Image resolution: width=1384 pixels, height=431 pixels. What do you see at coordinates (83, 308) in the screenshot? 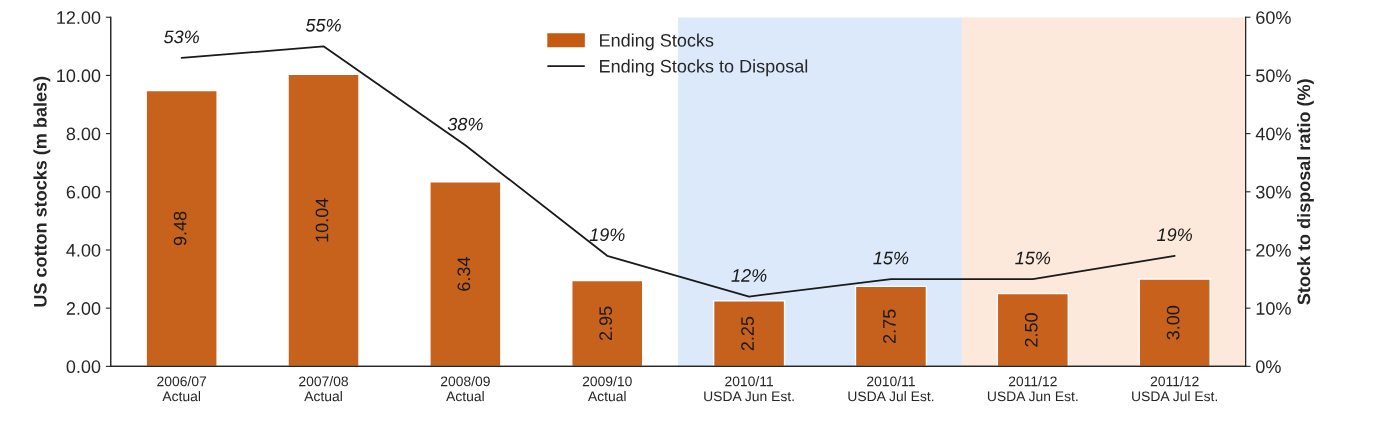
I see `y-tick-label: 2.00` at bounding box center [83, 308].